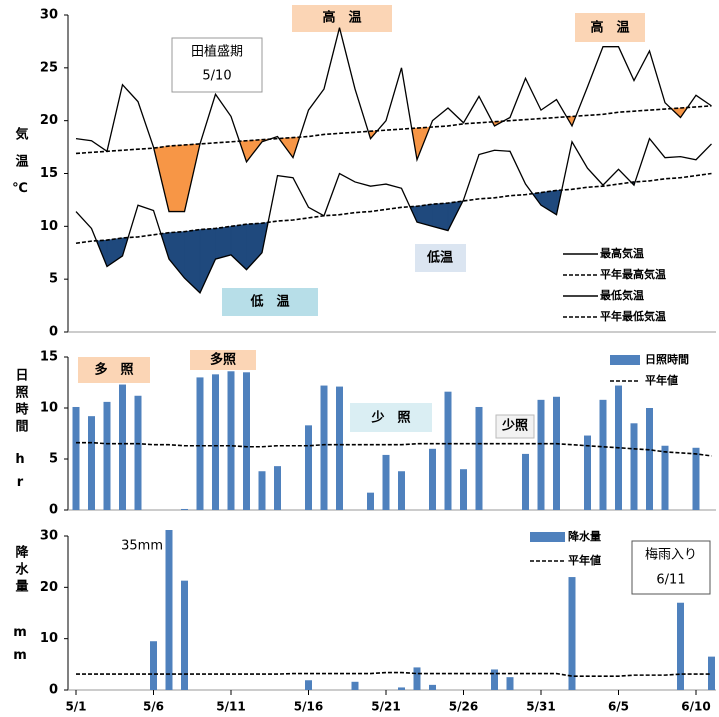  I want to click on x-tick-label: 5/21, so click(385, 707).